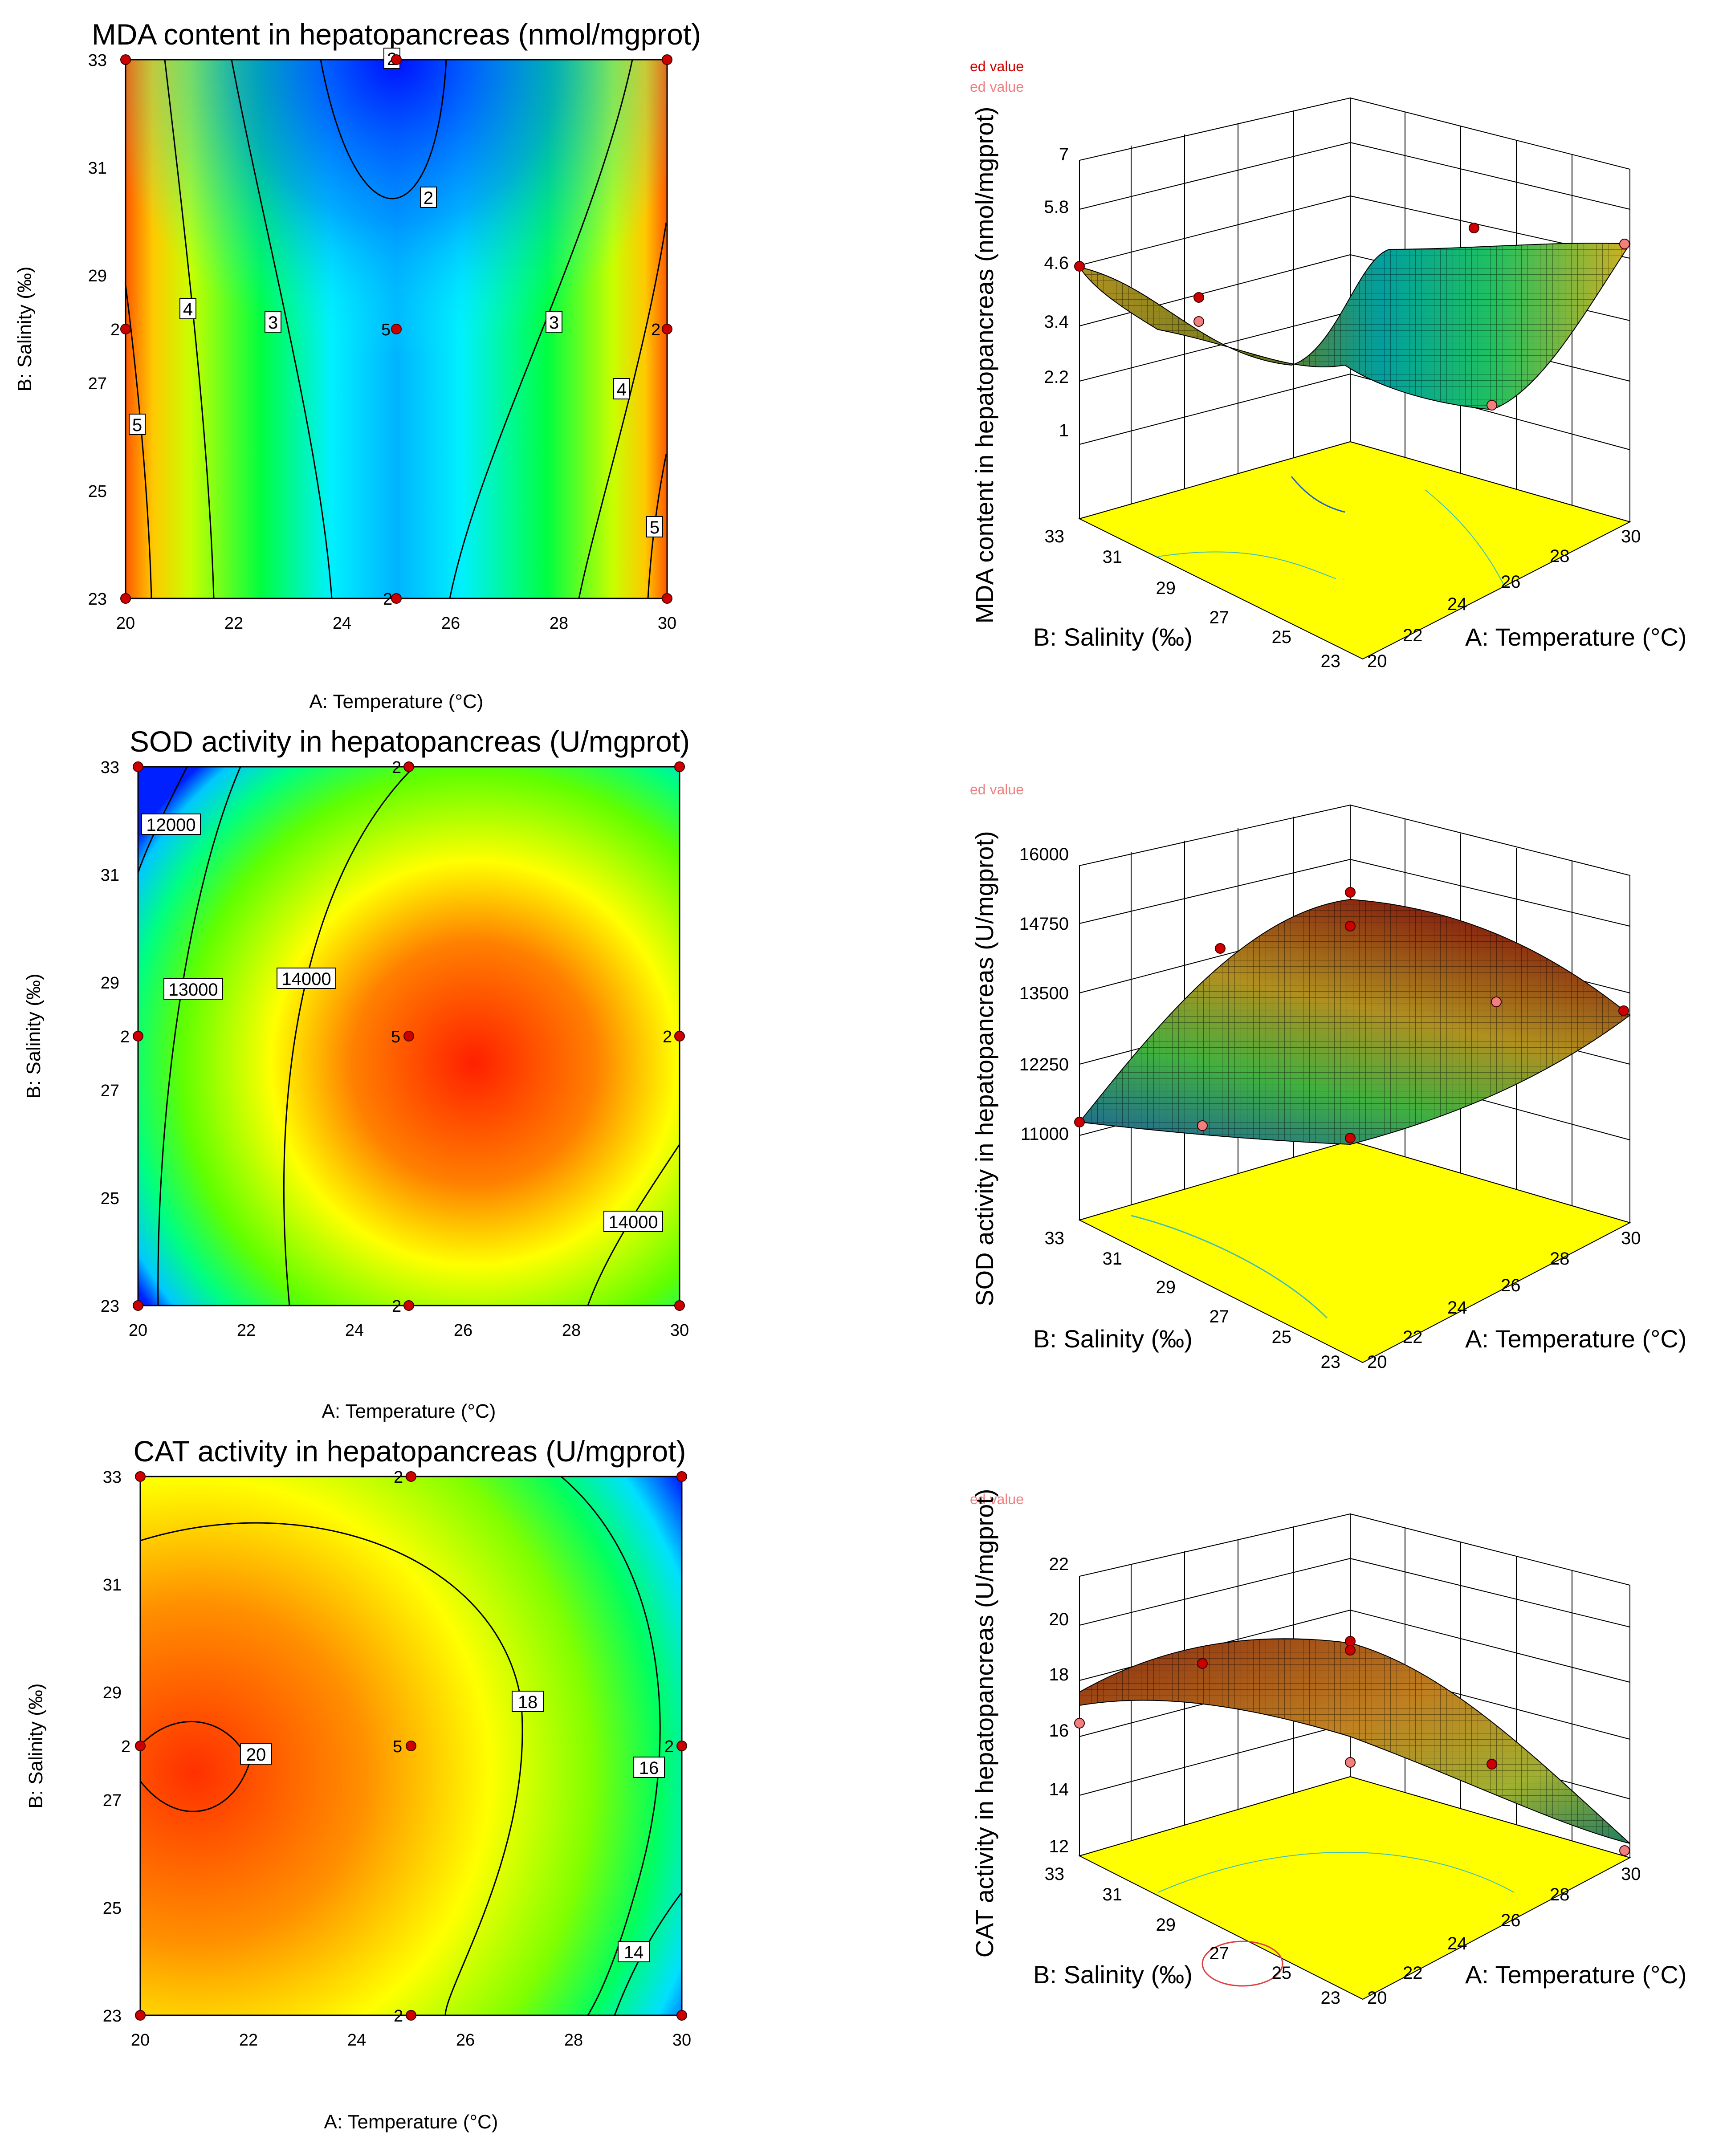 The height and width of the screenshot is (2156, 1735). Describe the element at coordinates (137, 424) in the screenshot. I see `mda-contour-label: 5` at that location.